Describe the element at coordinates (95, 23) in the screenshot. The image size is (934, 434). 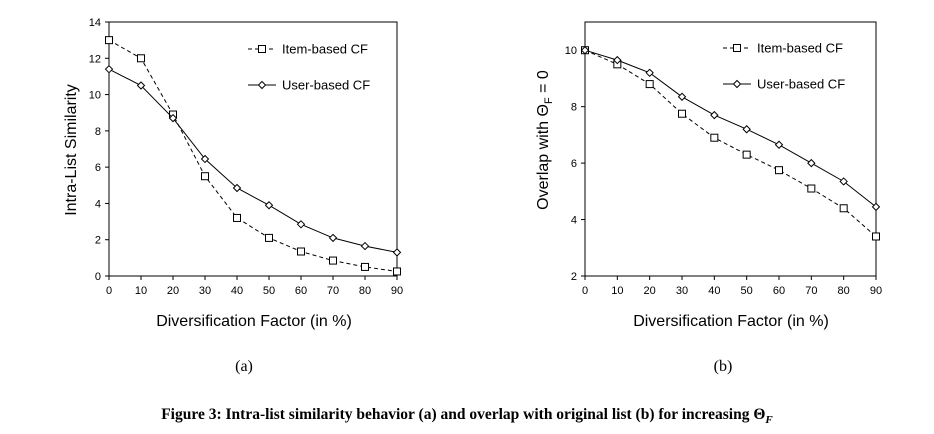
I see `y-tick-label: 14` at that location.